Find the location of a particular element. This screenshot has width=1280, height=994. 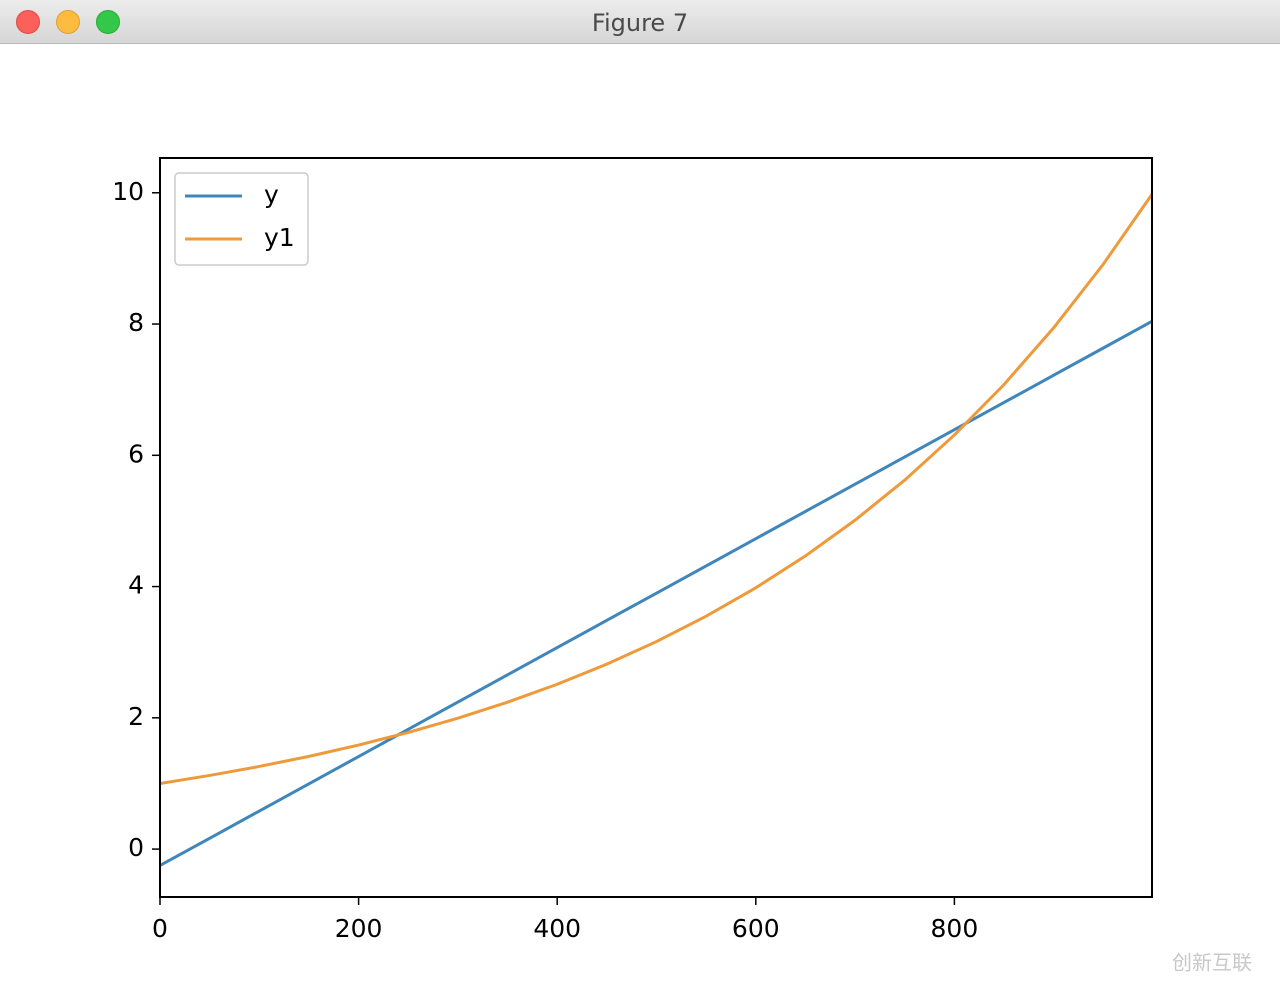

y-tick-label: 10 is located at coordinates (128, 191).